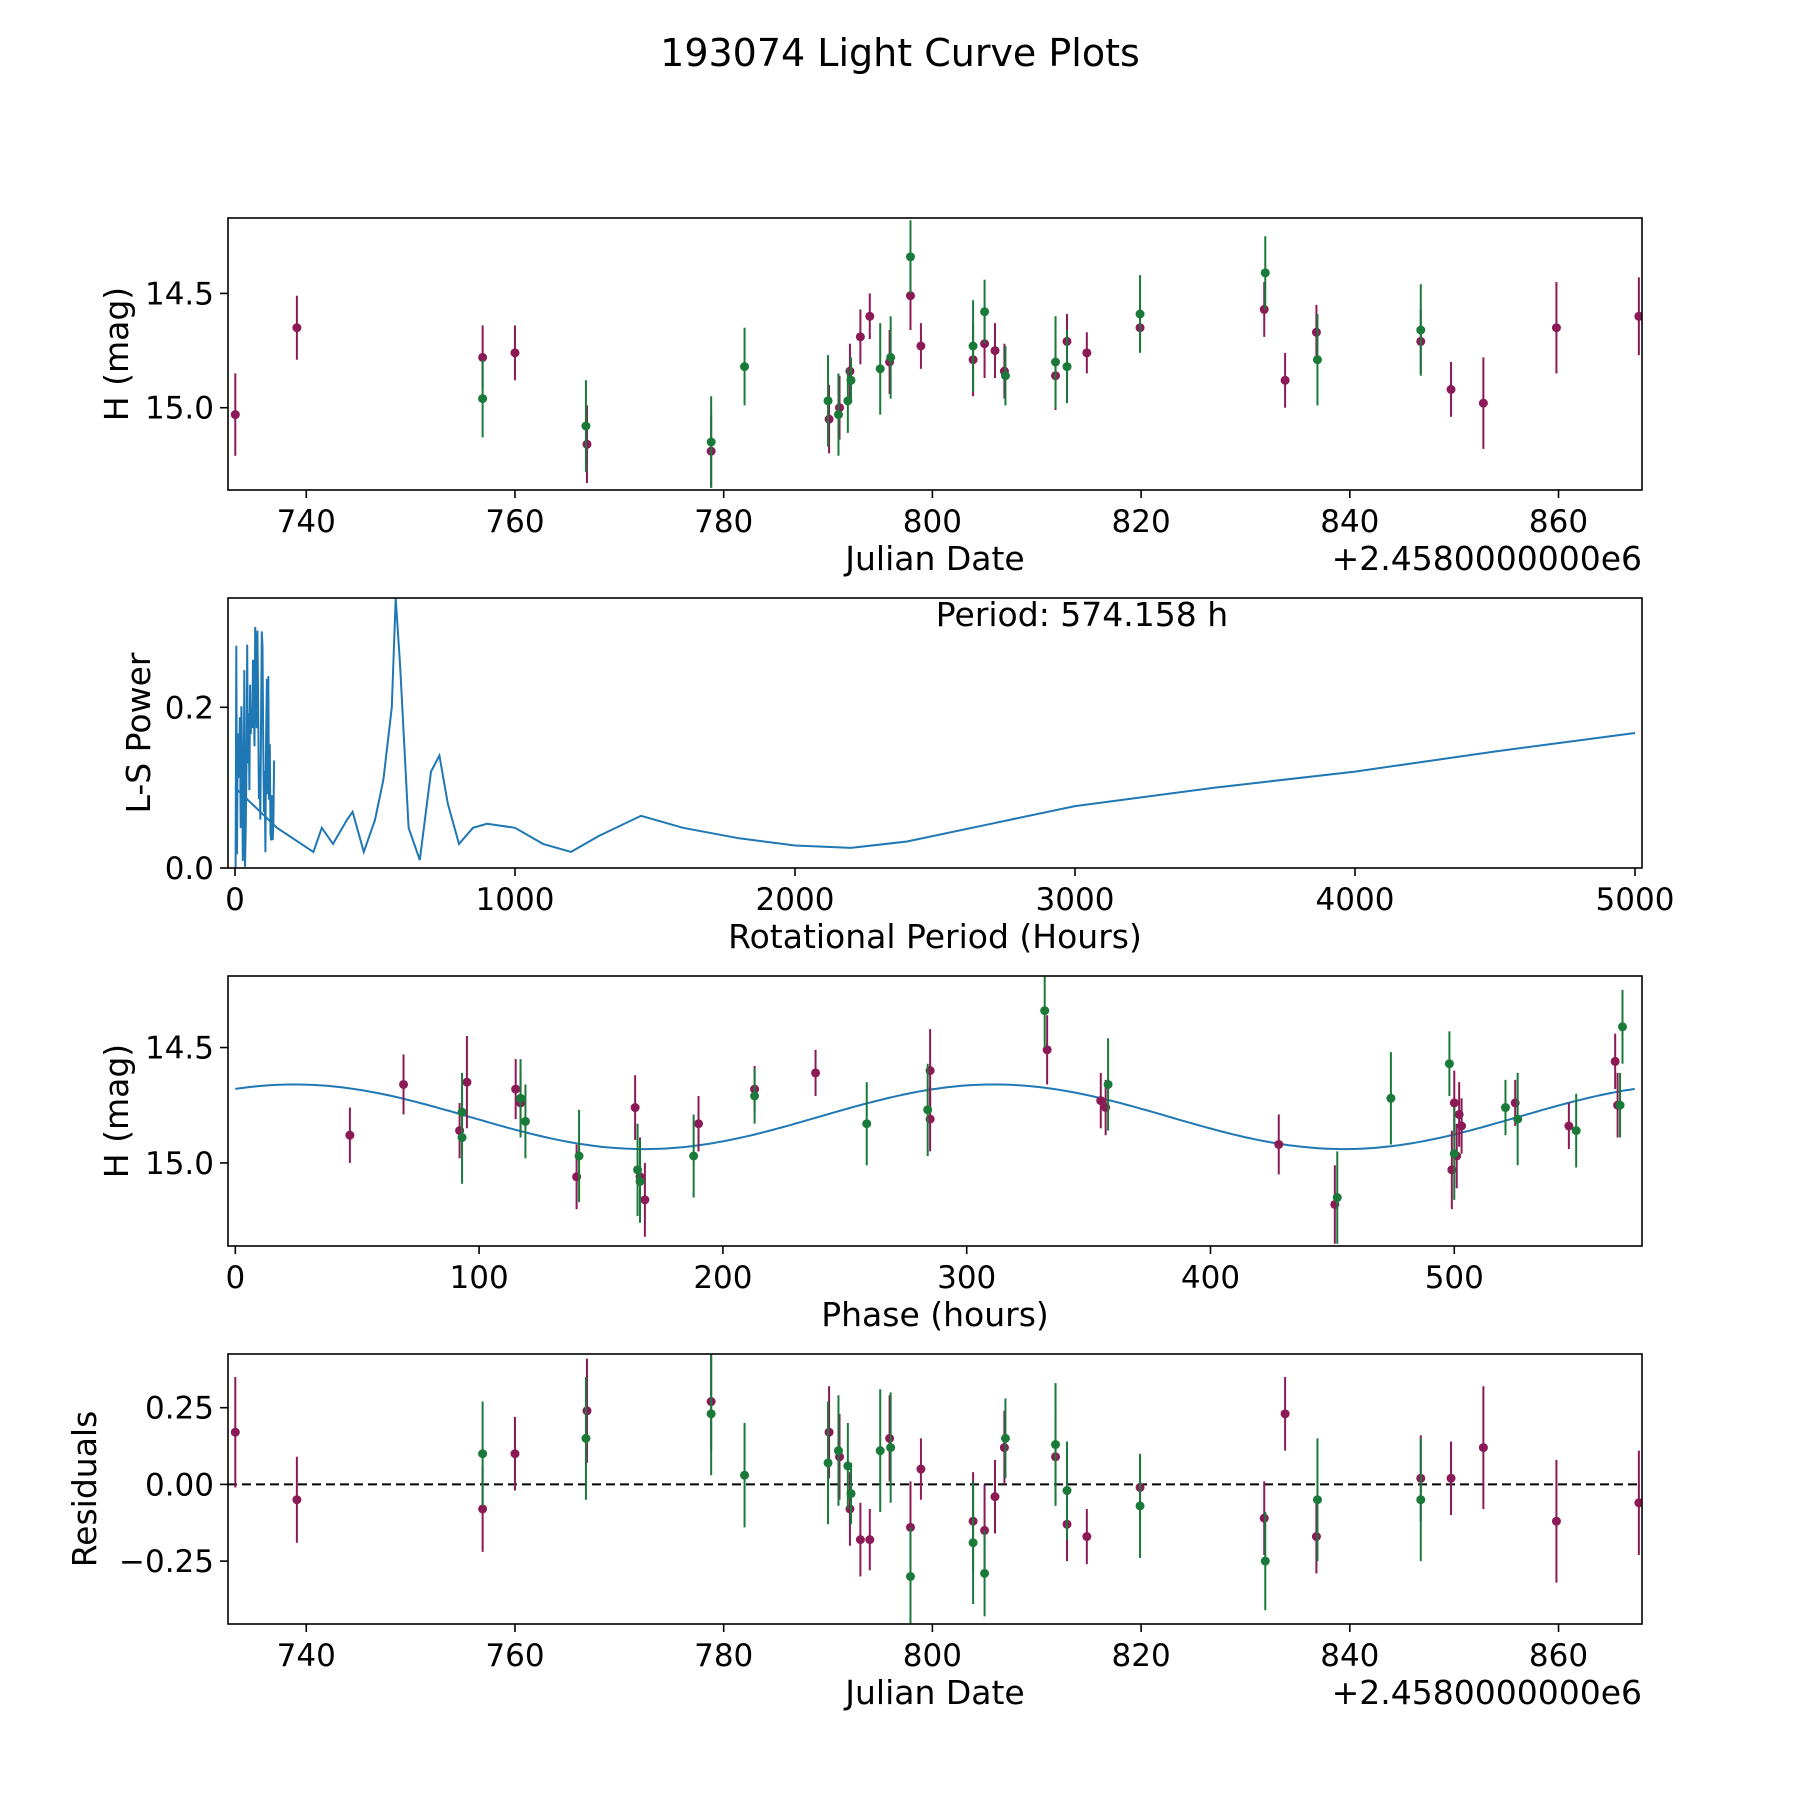  Describe the element at coordinates (84, 1489) in the screenshot. I see `y-axis-label: Residuals` at that location.